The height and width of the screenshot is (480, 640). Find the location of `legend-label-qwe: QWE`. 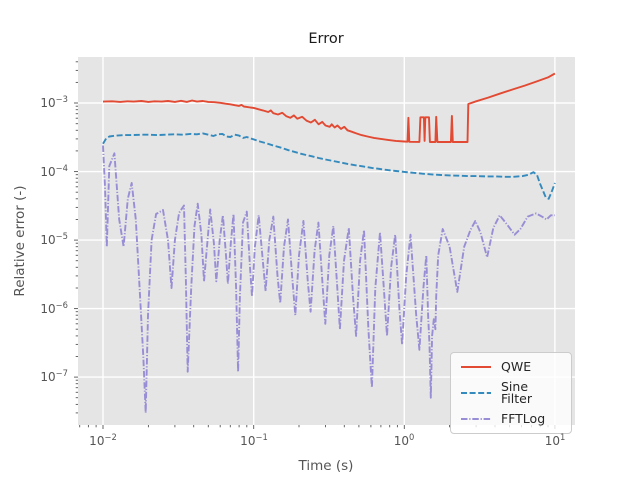

legend-label-qwe: QWE is located at coordinates (516, 366).